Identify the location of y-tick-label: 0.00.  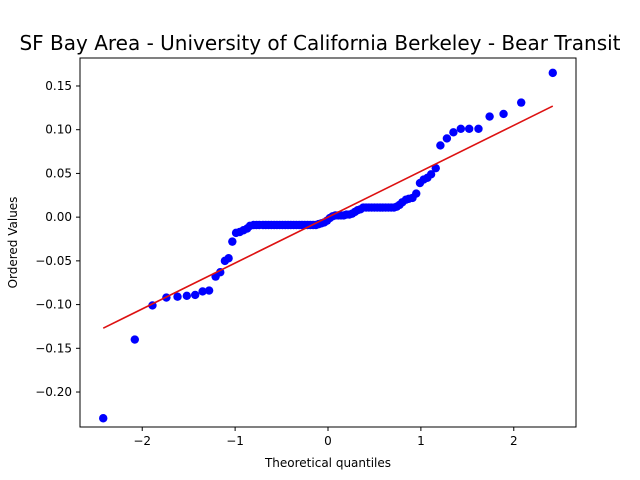
(58, 217).